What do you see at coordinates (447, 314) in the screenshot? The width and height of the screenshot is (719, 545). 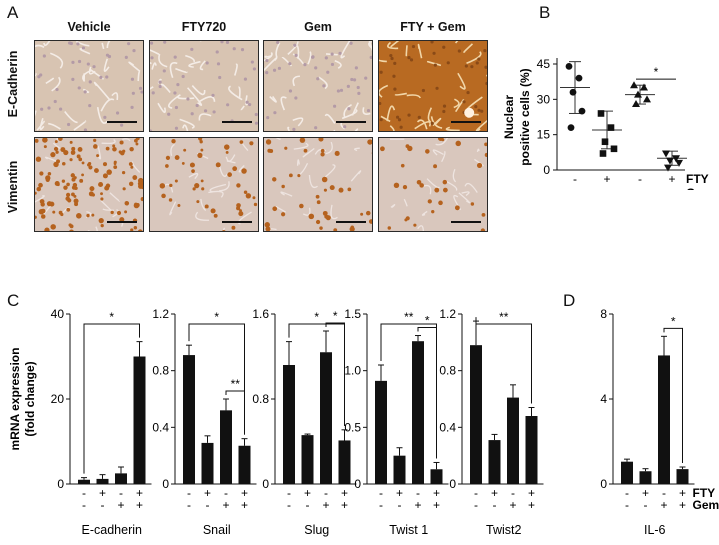 I see `y-tick-label: 1.2` at bounding box center [447, 314].